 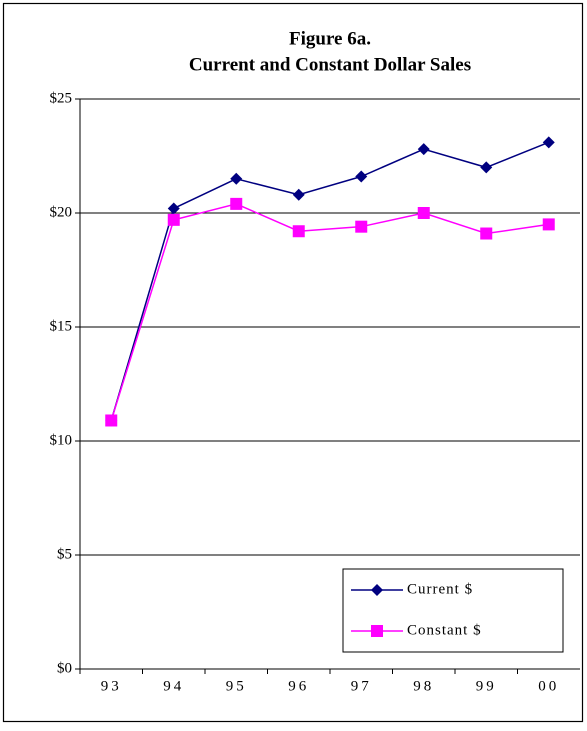 I want to click on y-tick-label: $0, so click(x=64, y=668).